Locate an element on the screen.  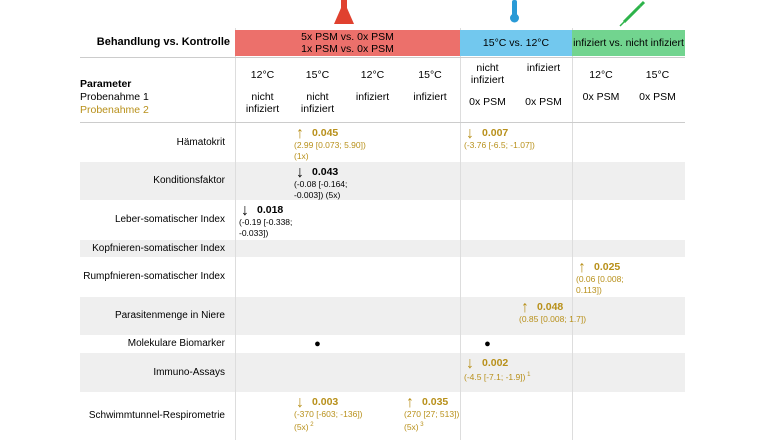
value: 0.018 is located at coordinates (270, 210).